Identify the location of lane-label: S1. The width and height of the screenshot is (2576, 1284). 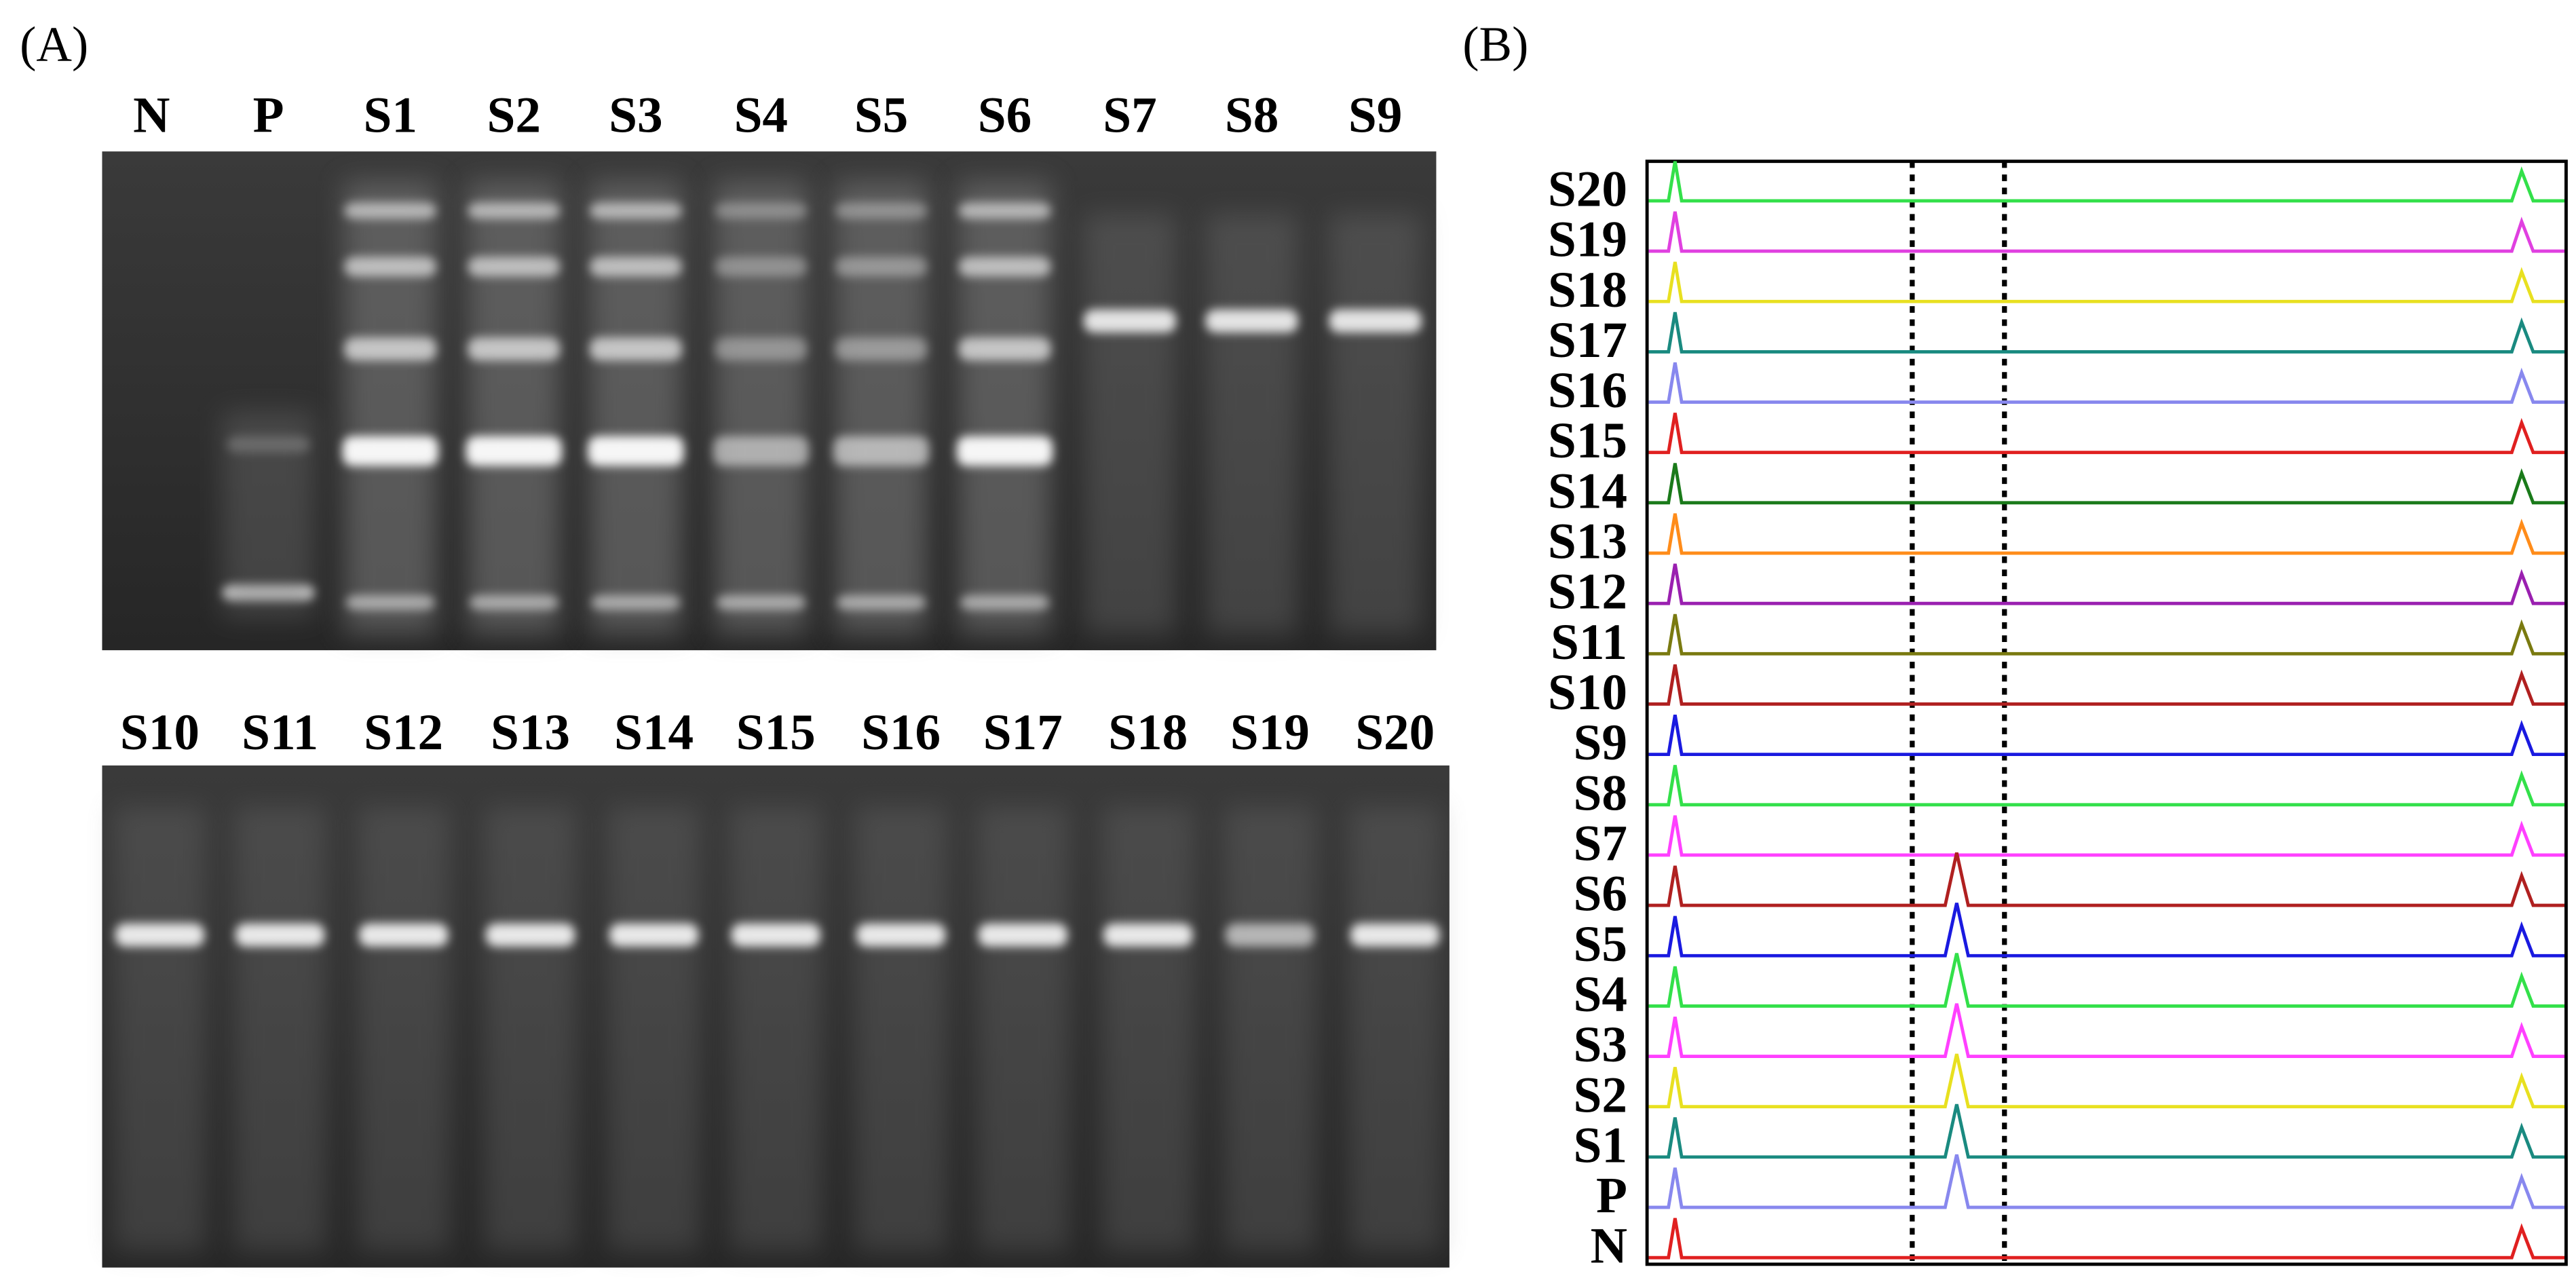
(390, 115).